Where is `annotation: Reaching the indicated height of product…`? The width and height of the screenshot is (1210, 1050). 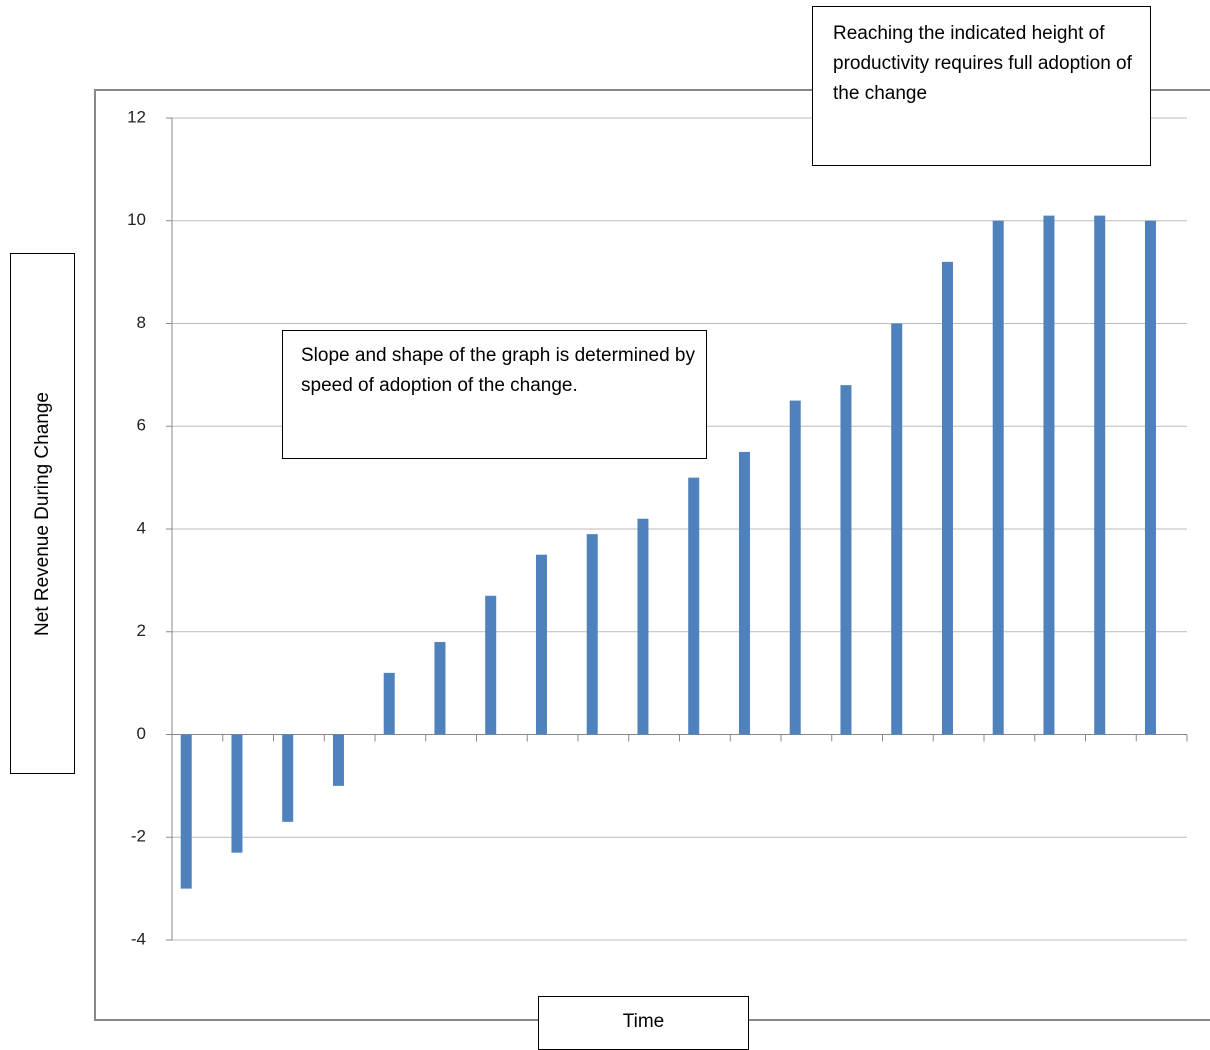 annotation: Reaching the indicated height of product… is located at coordinates (981, 86).